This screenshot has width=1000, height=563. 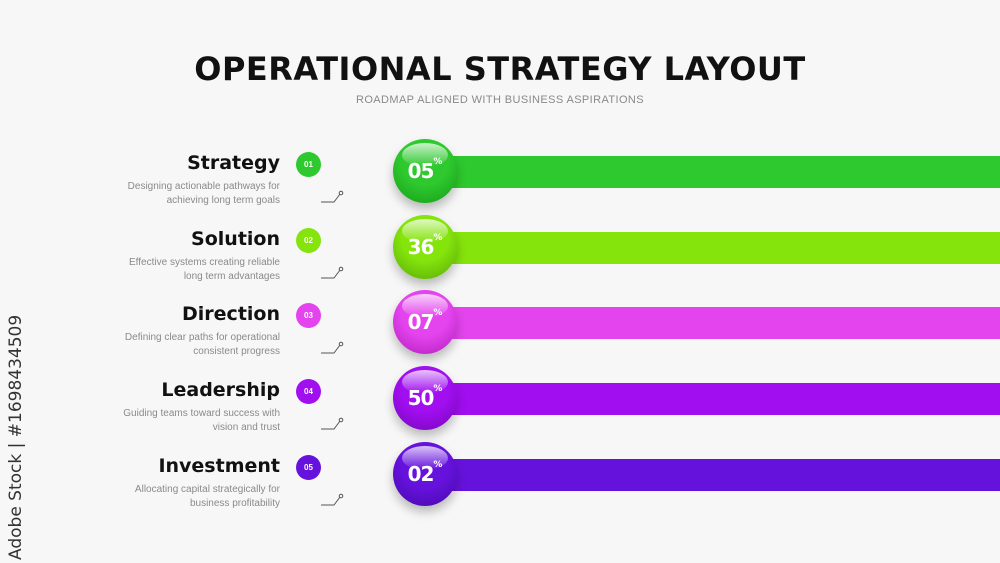 I want to click on percentage-ball: 07%, so click(x=425, y=322).